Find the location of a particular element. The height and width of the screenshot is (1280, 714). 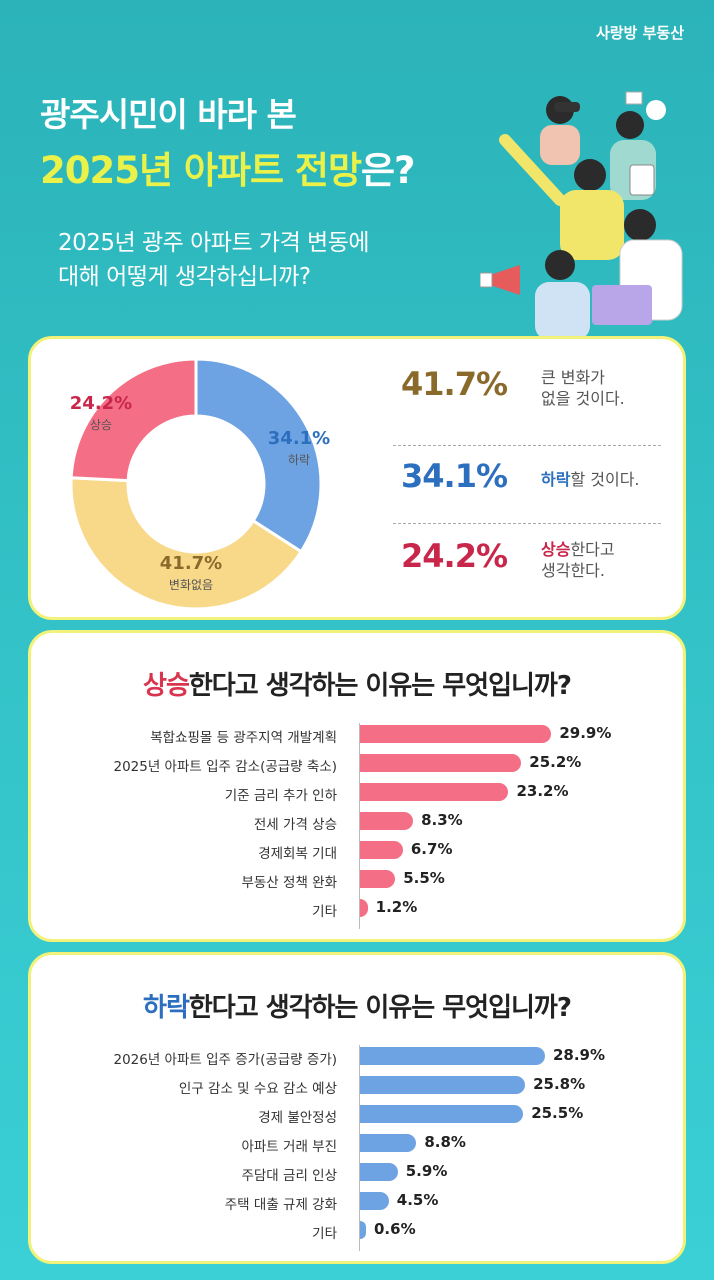

bar-category-label: 2025년 아파트 입주 감소(공급량 축소) is located at coordinates (225, 767).